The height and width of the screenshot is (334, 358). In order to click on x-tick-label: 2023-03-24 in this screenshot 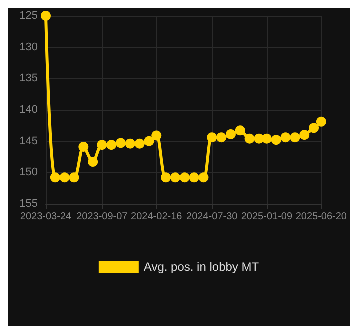, I will do `click(46, 217)`.